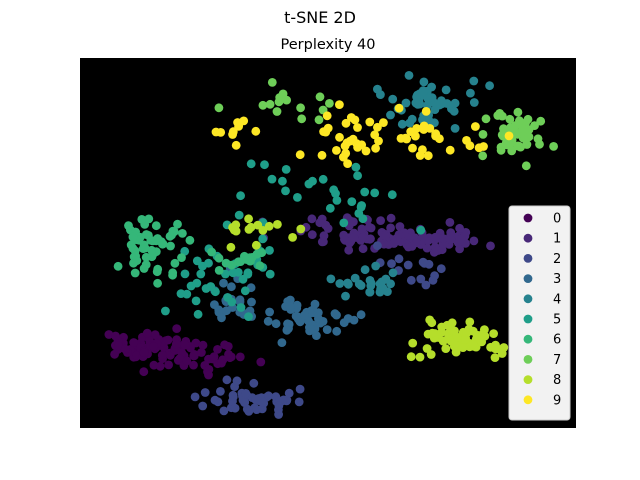  I want to click on legend-label-3: 3, so click(557, 279).